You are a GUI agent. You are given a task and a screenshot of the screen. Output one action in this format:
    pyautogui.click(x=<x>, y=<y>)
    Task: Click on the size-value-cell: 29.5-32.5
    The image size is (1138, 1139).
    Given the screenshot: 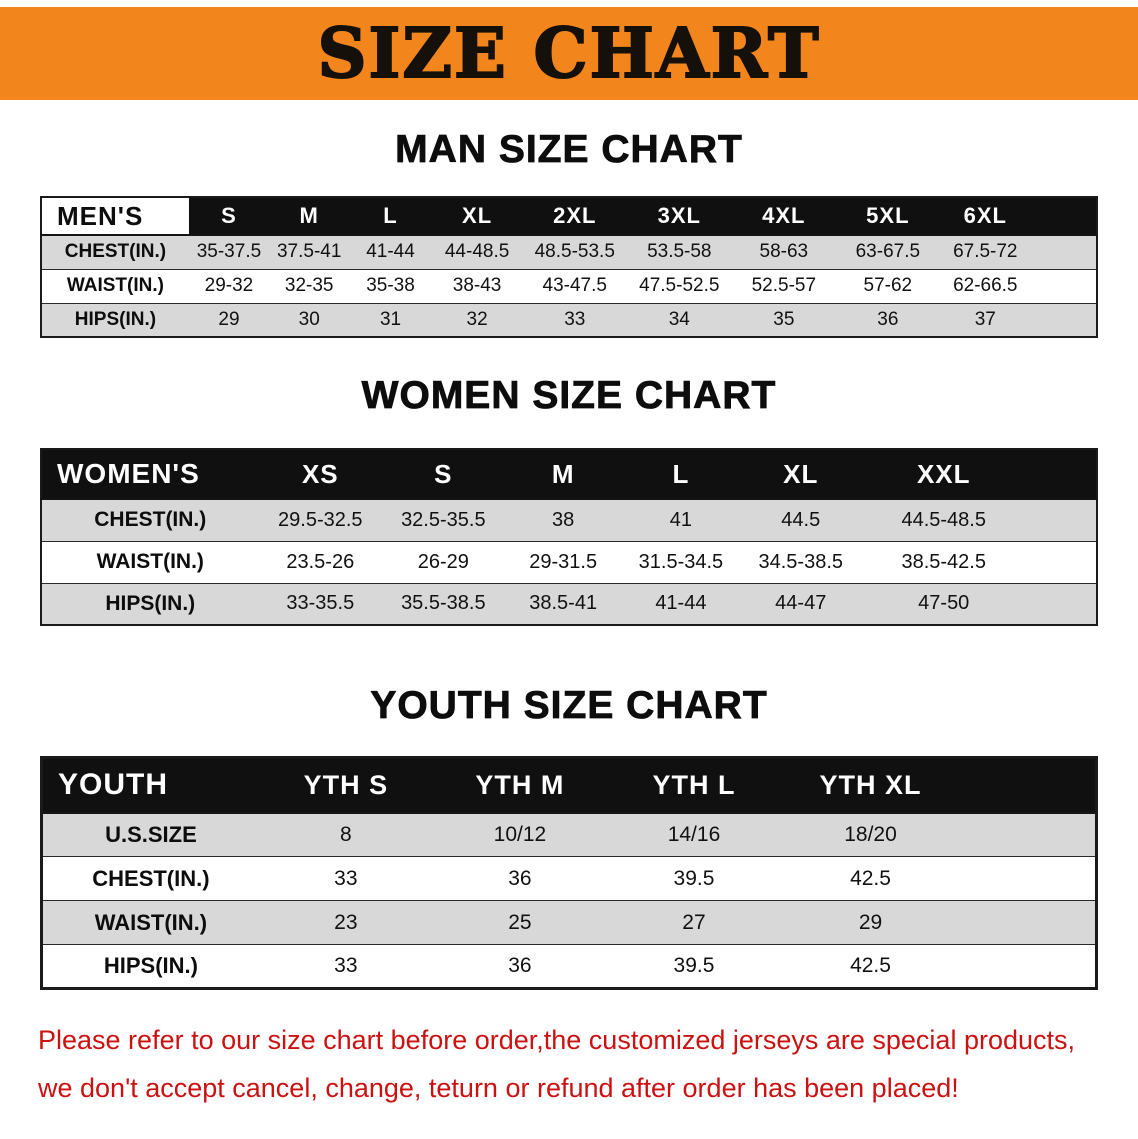 What is the action you would take?
    pyautogui.click(x=320, y=519)
    